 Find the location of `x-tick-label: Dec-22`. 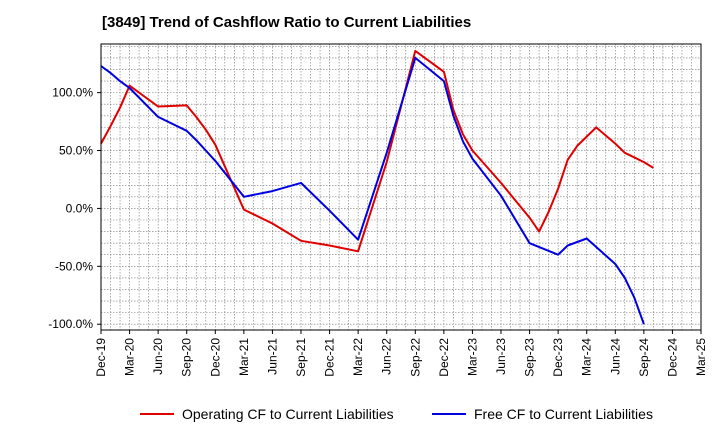

x-tick-label: Dec-22 is located at coordinates (444, 357).